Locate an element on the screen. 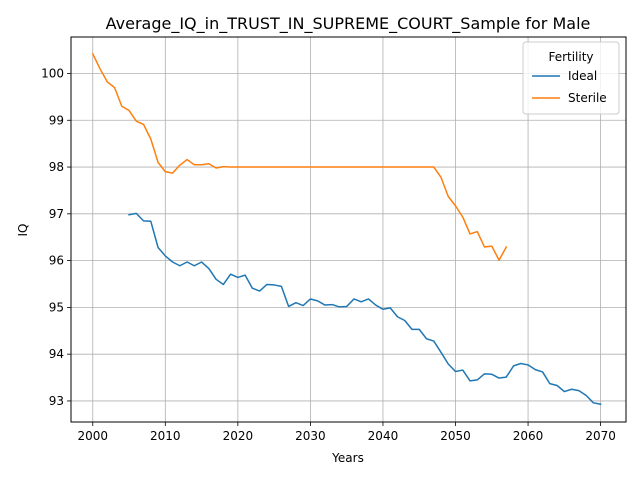 This screenshot has width=640, height=480. y-tick-label: 100 is located at coordinates (52, 73).